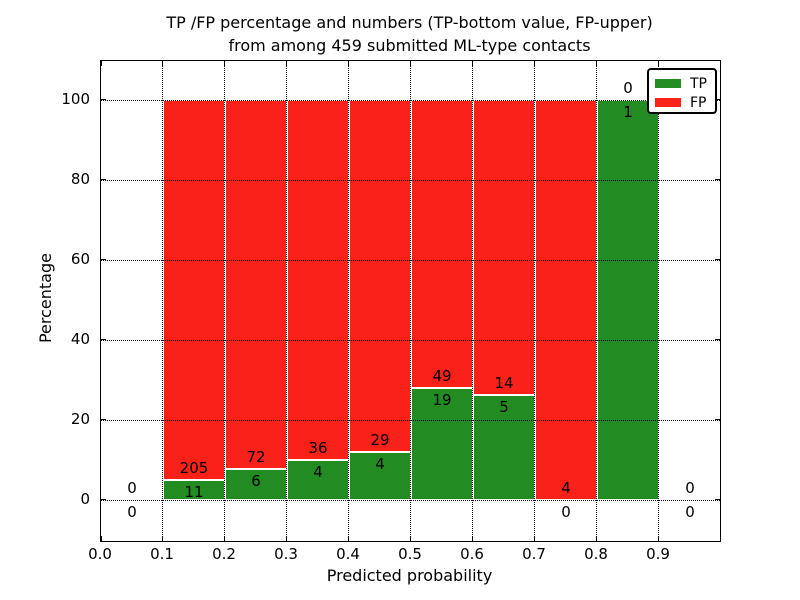 Image resolution: width=800 pixels, height=600 pixels. I want to click on bar-tp-0.4, so click(380, 475).